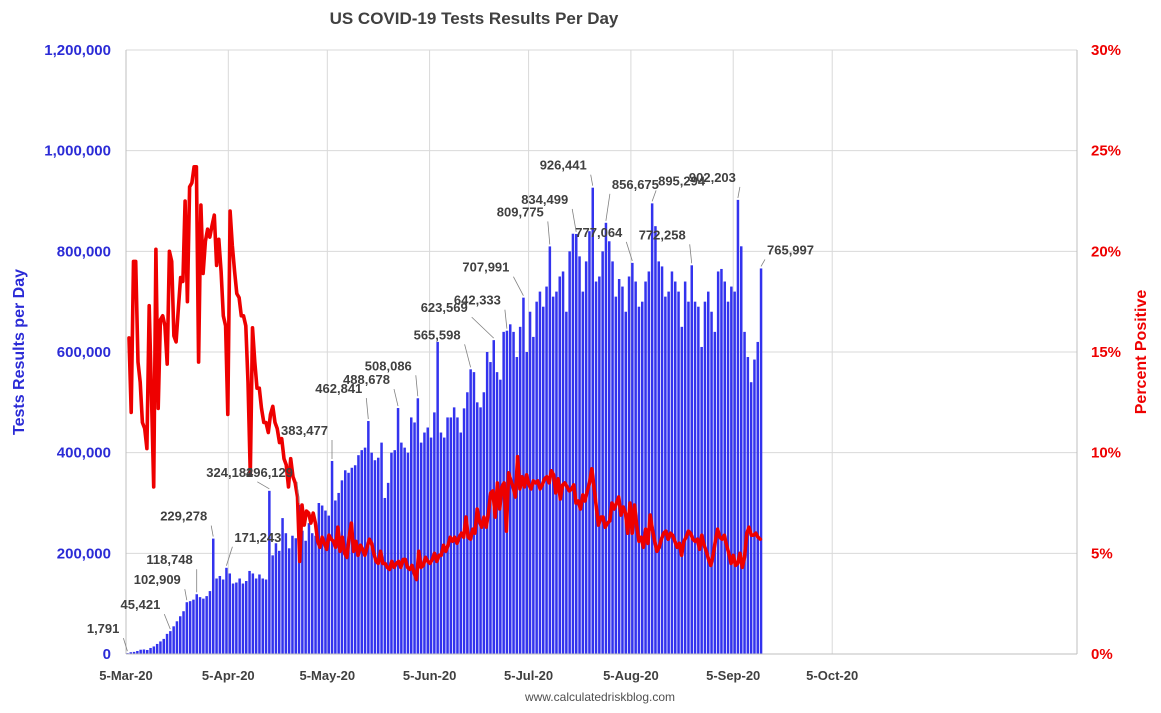 This screenshot has height=713, width=1161. Describe the element at coordinates (474, 18) in the screenshot. I see `chart-title: US COVID-19 Tests Results Per Day` at that location.